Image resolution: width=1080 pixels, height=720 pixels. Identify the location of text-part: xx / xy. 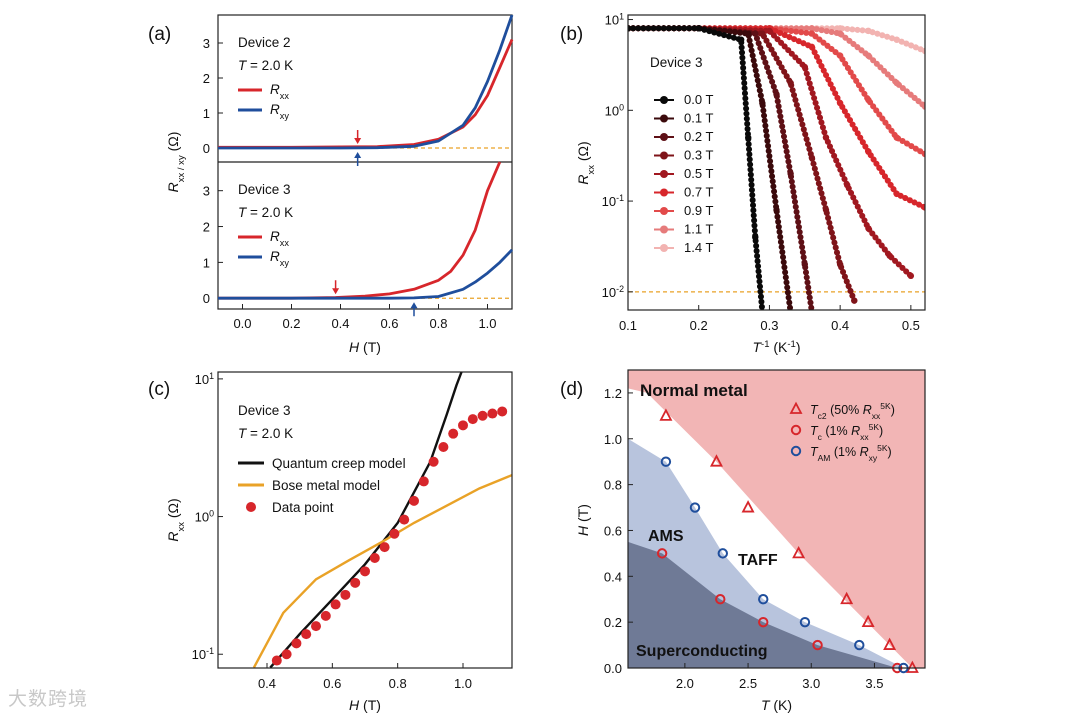
(181, 168).